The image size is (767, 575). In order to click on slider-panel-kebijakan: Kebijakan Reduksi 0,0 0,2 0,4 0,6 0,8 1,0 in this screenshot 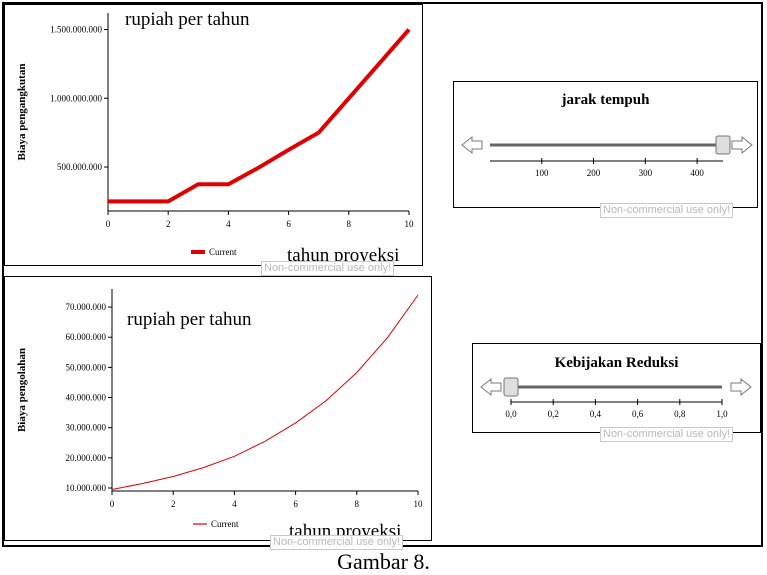, I will do `click(616, 388)`.